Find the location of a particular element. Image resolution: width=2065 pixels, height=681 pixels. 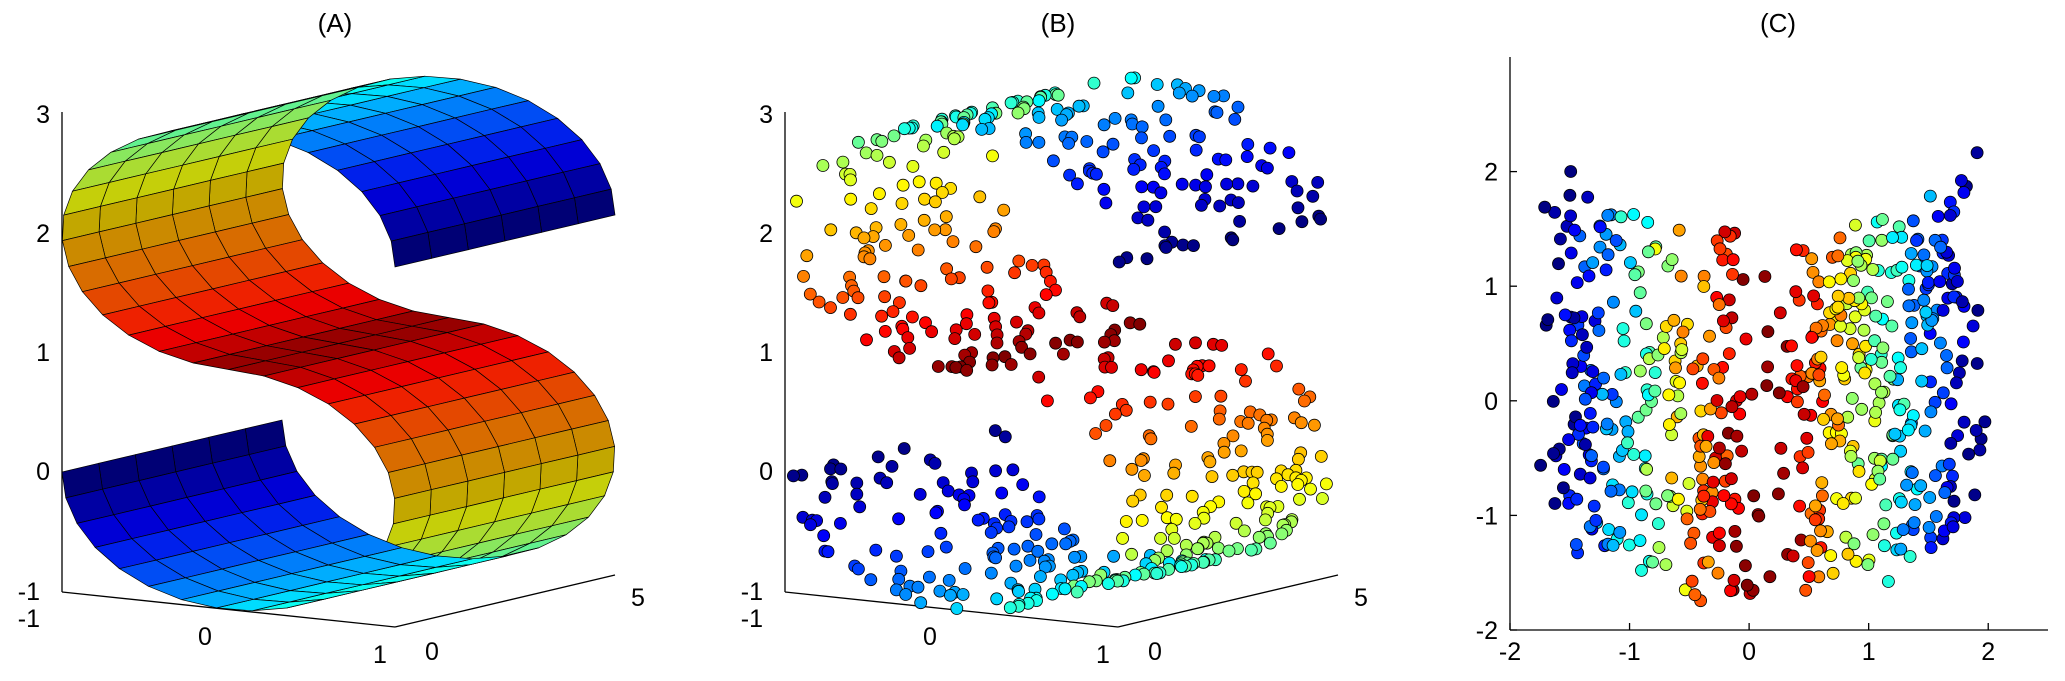

panel-c-y-tick-label: -2 is located at coordinates (1487, 631).